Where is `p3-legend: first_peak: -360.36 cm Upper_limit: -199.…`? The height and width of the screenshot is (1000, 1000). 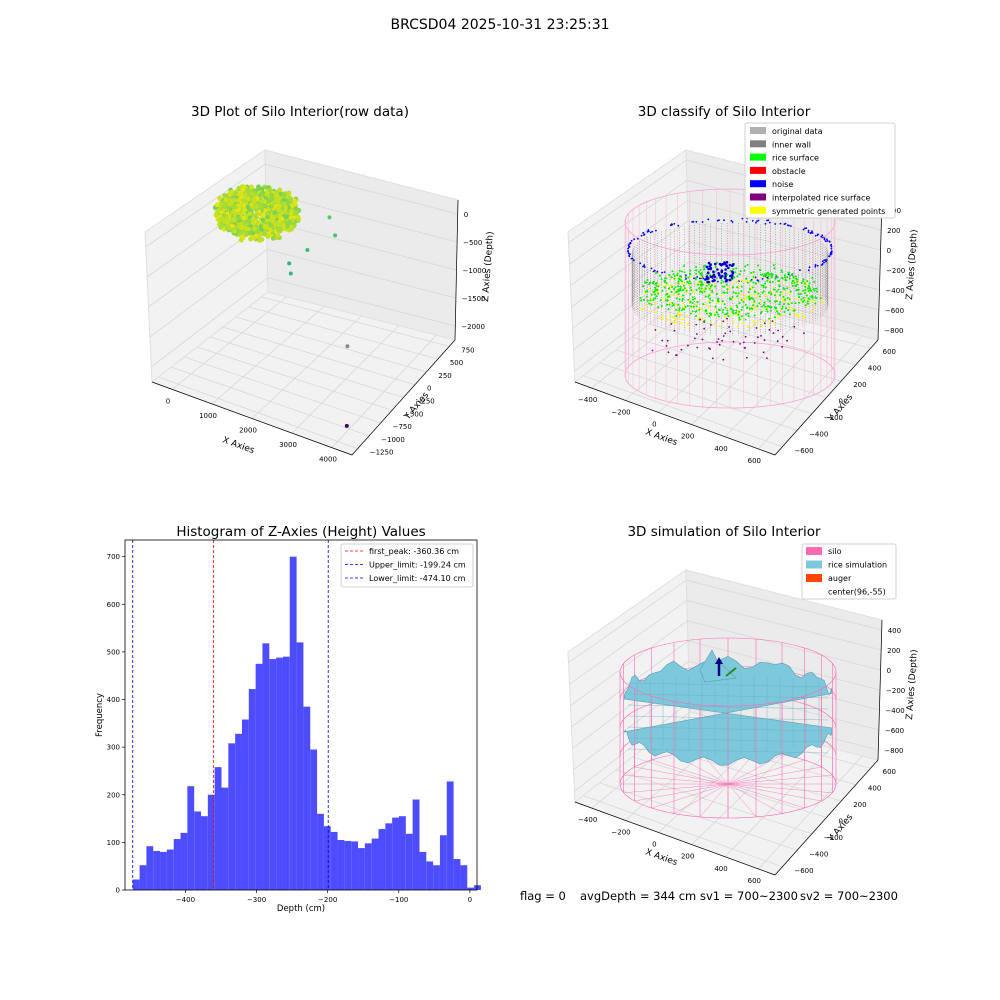 p3-legend: first_peak: -360.36 cm Upper_limit: -199.… is located at coordinates (407, 565).